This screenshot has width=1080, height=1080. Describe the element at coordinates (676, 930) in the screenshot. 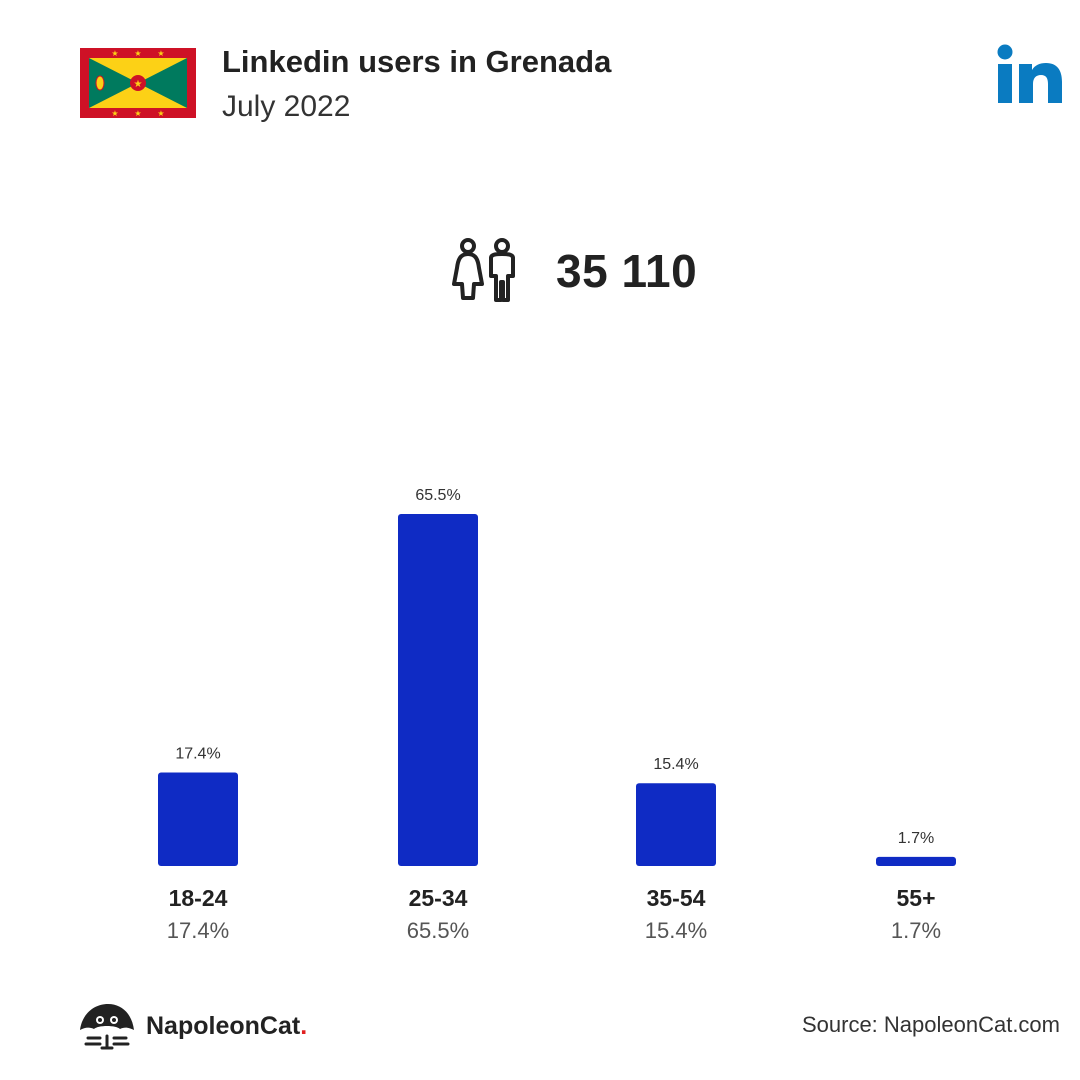

I see `category-percent: 15.4%` at that location.